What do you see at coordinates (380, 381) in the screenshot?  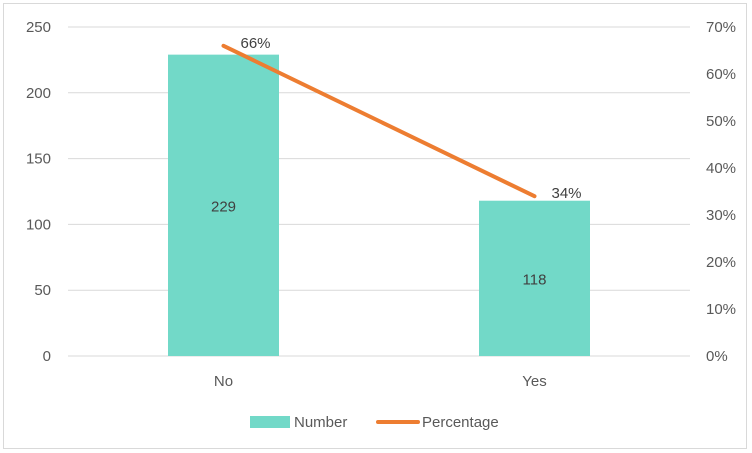 I see `category-labels: No Yes` at bounding box center [380, 381].